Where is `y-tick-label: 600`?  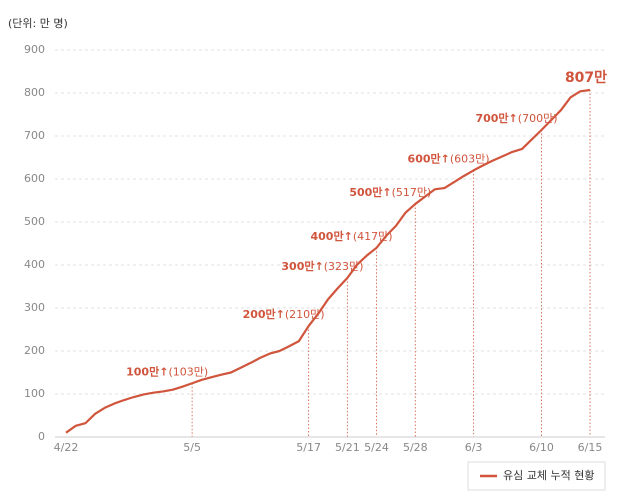
y-tick-label: 600 is located at coordinates (34, 178).